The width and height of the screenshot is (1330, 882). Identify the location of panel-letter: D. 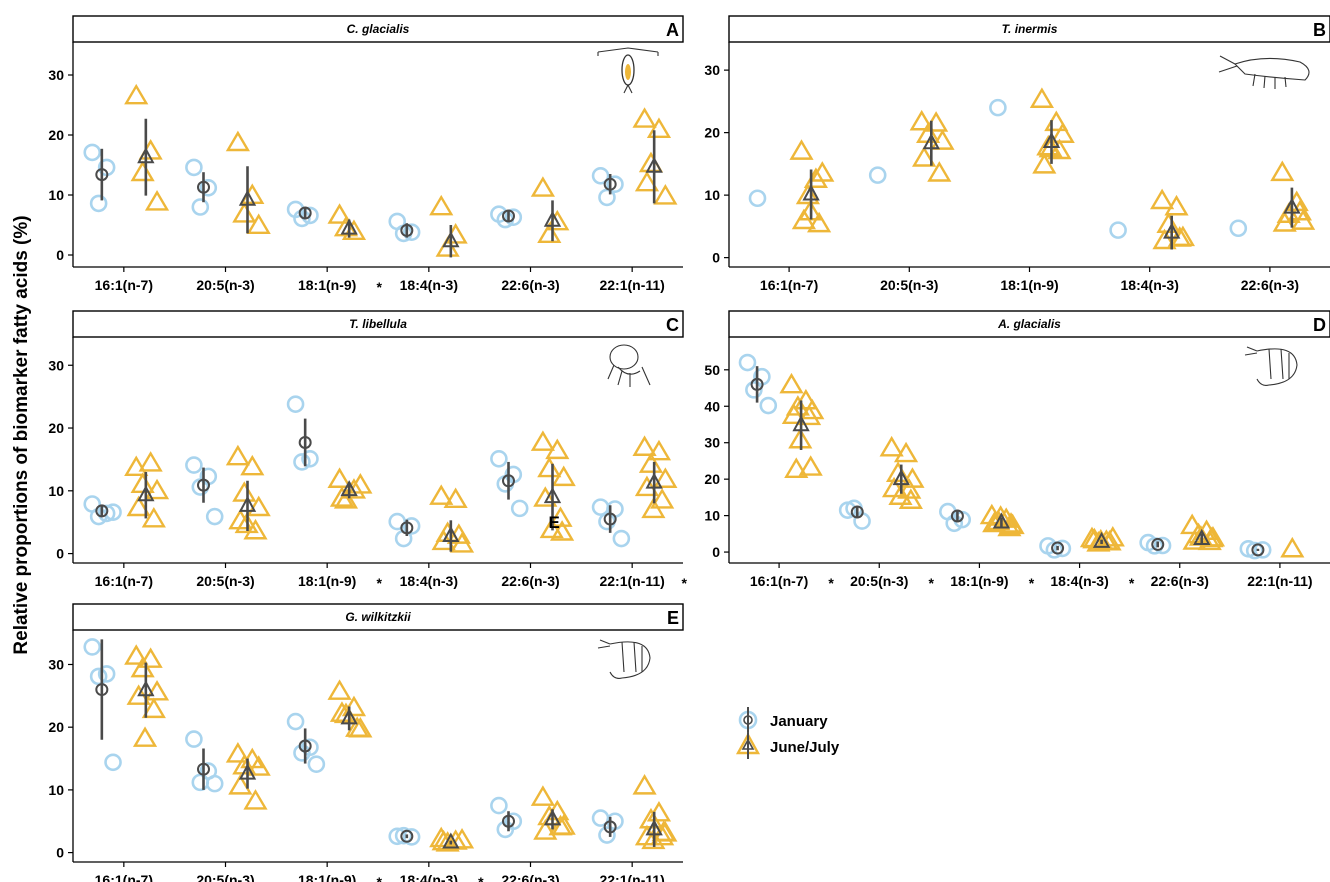
(1319, 325).